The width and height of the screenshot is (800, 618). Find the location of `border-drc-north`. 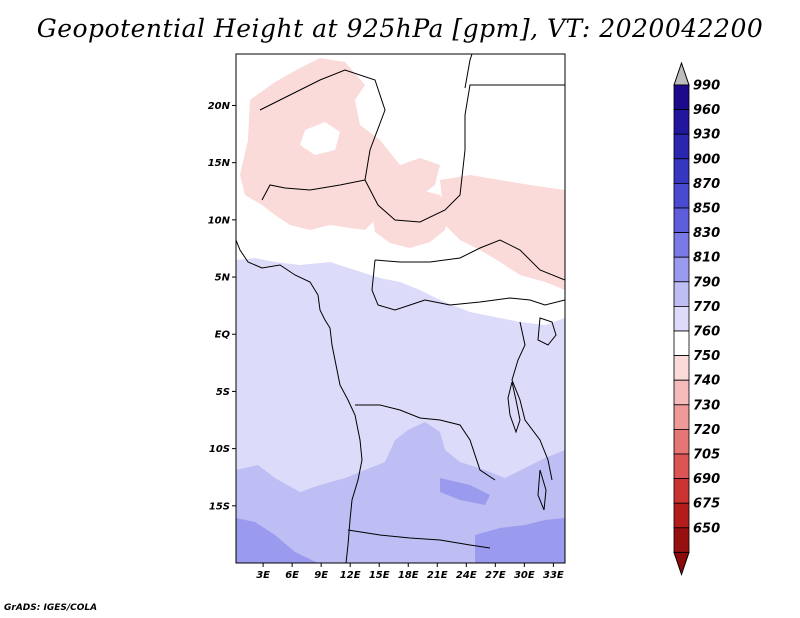

border-drc-north is located at coordinates (494, 301).